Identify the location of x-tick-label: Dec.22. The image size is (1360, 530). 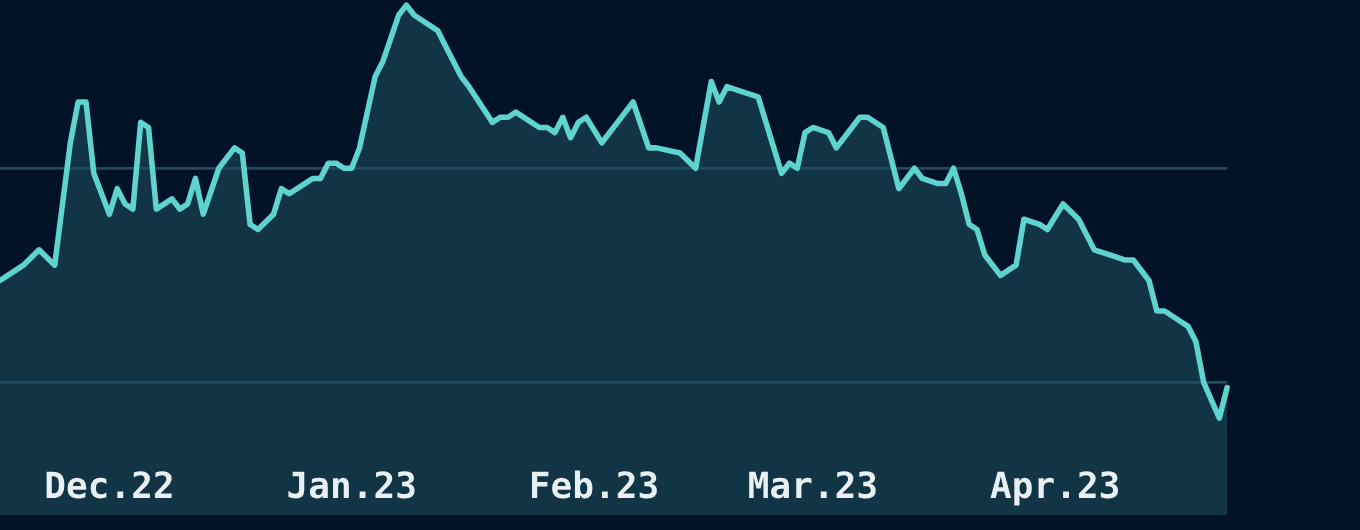
(109, 485).